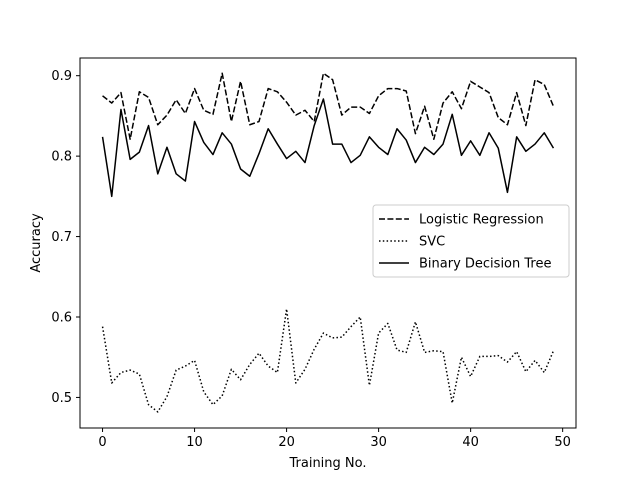 The width and height of the screenshot is (640, 480). I want to click on y-axis-ticks: 0.5 0.6 0.7 0.8 0.9, so click(65, 237).